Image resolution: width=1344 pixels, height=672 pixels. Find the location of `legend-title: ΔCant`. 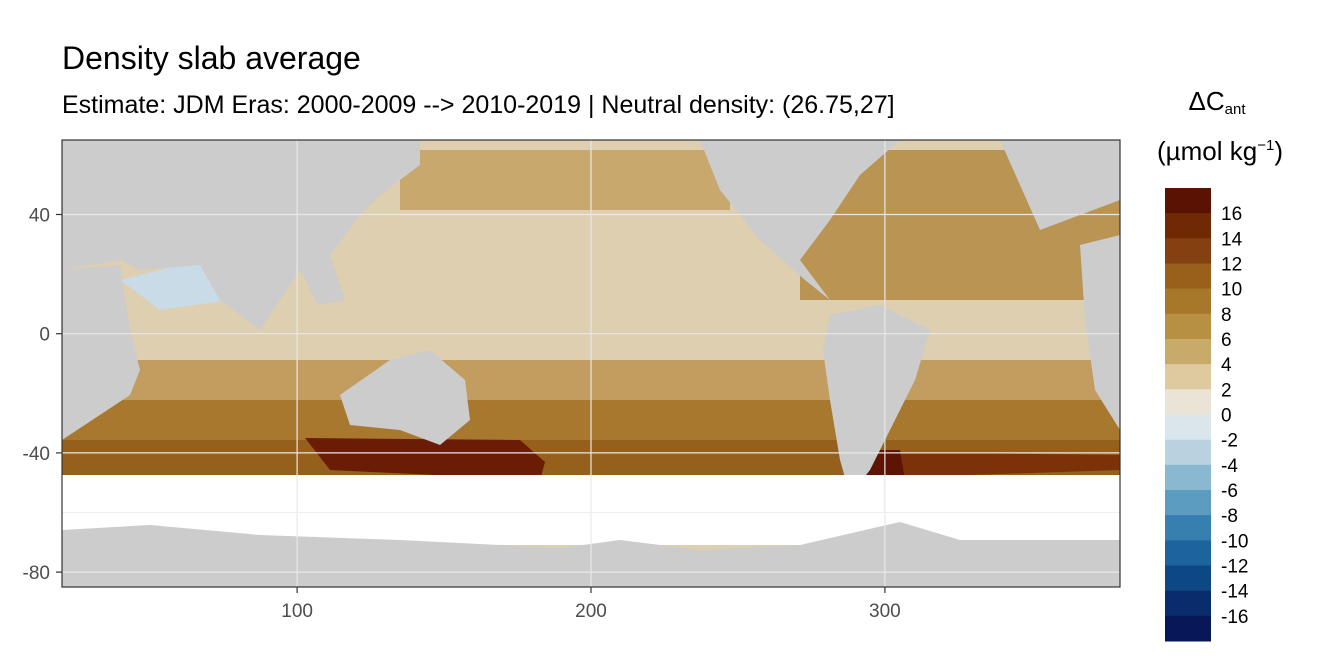

legend-title: ΔCant is located at coordinates (1217, 102).